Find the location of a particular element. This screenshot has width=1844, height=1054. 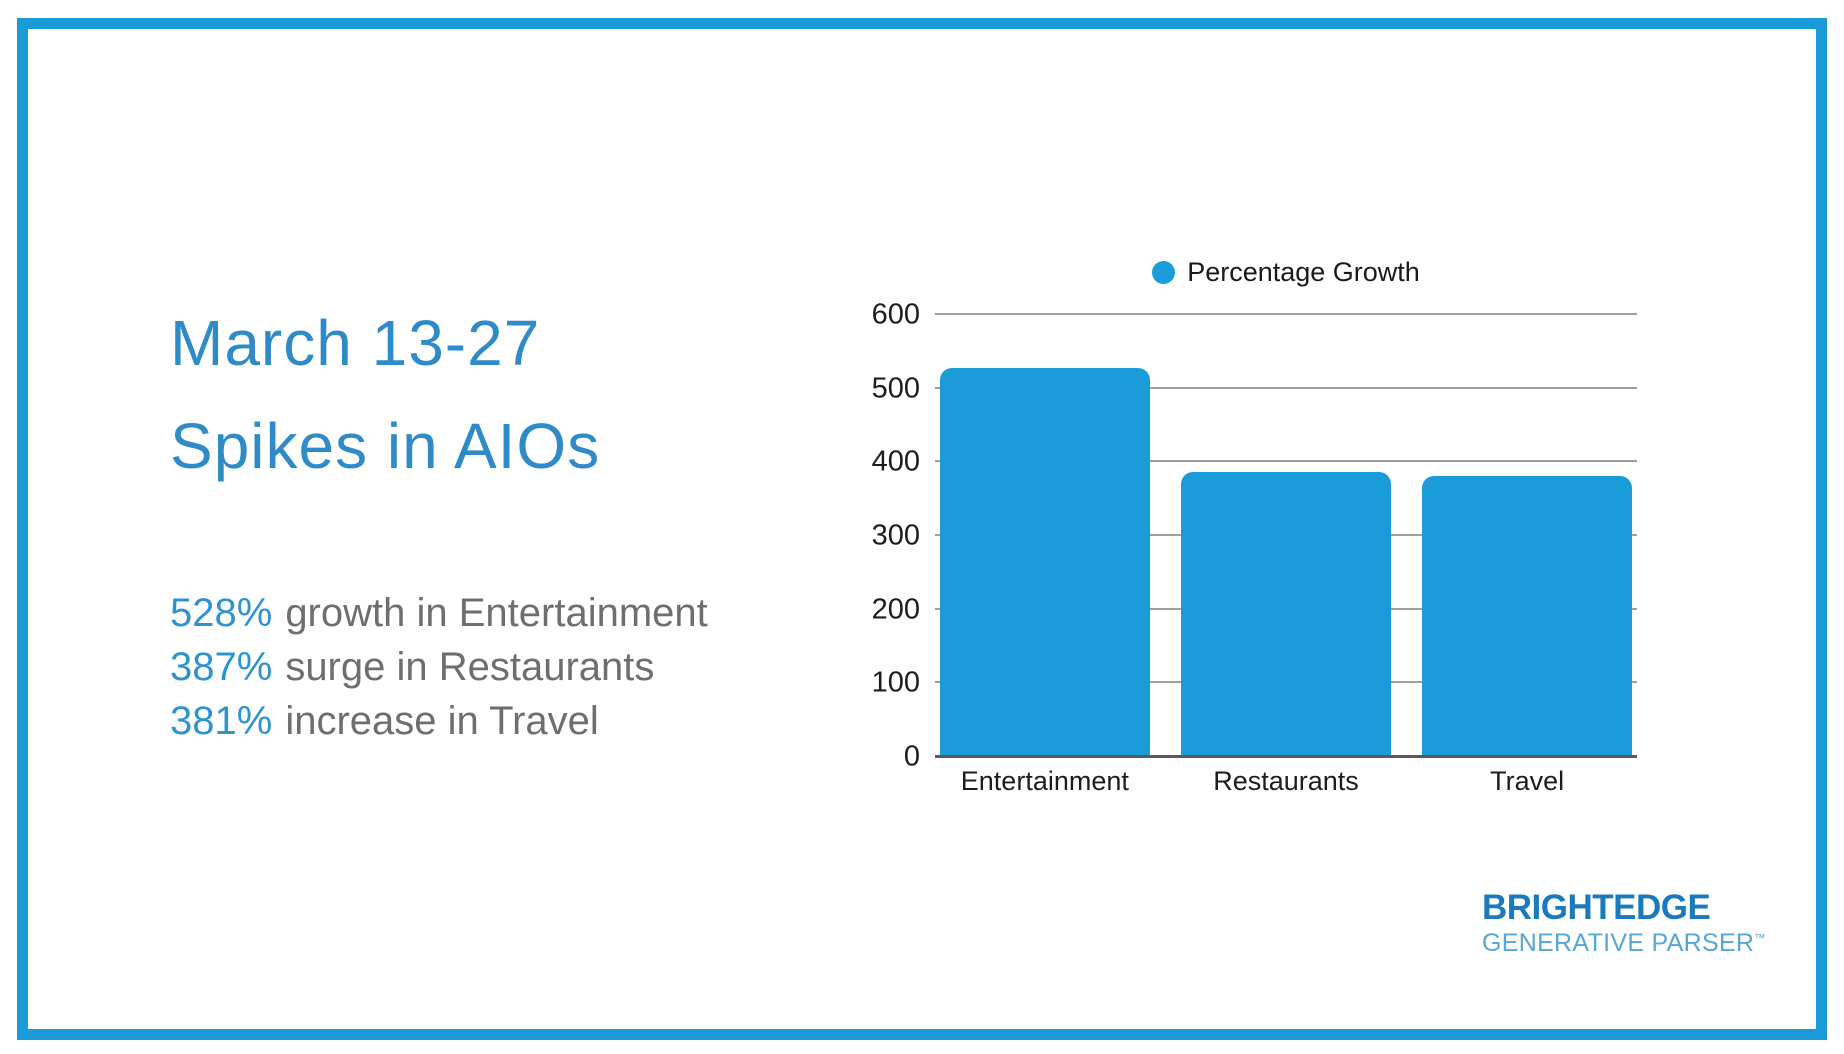

stat-line-restaurants: 387% surge in Restaurants is located at coordinates (439, 667).